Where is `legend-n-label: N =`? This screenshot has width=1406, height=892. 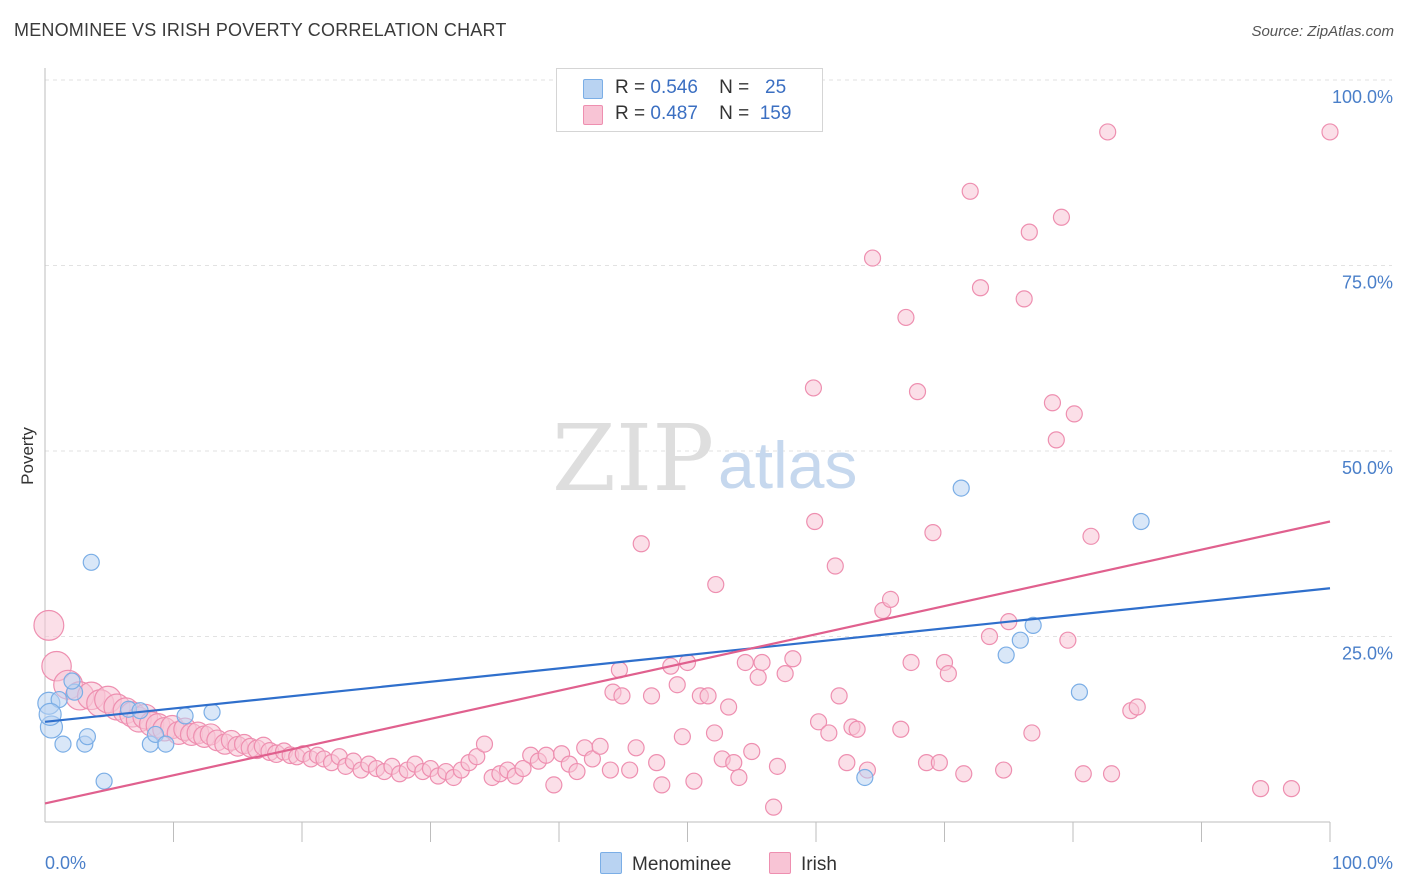
legend-n-label: N = is located at coordinates (734, 113).